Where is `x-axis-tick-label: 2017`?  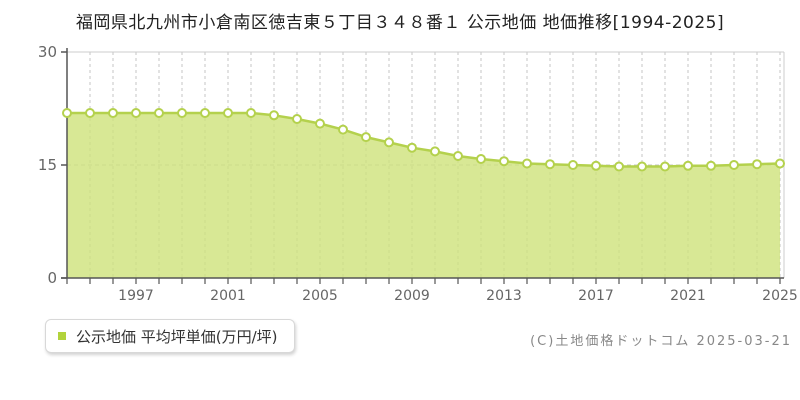 x-axis-tick-label: 2017 is located at coordinates (596, 296).